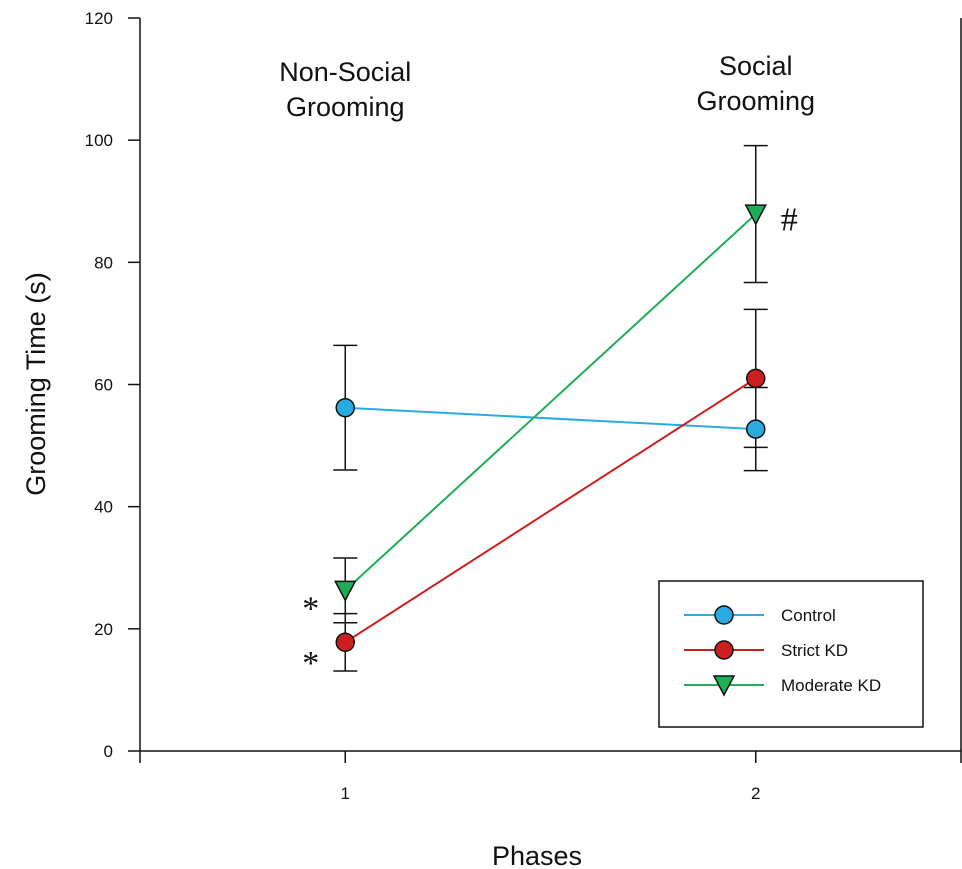 Image resolution: width=962 pixels, height=869 pixels. I want to click on y-tick-label: 100, so click(99, 140).